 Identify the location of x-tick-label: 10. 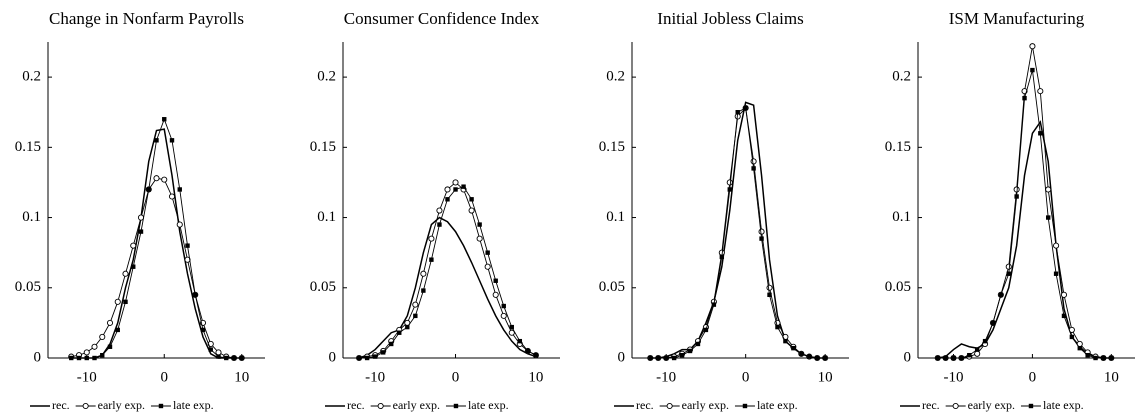
(535, 377).